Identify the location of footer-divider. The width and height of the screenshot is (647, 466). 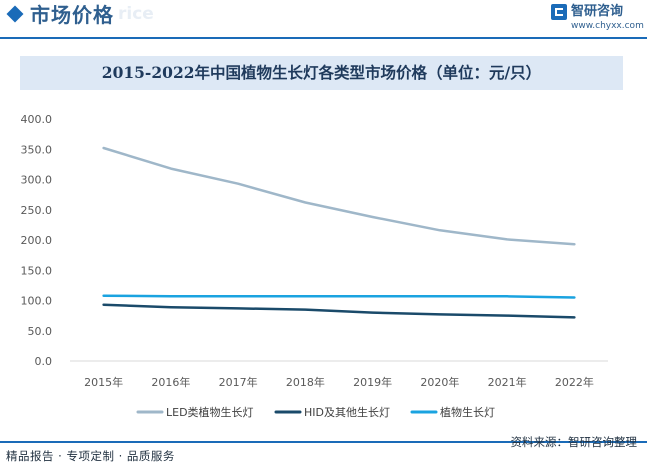
(323, 442).